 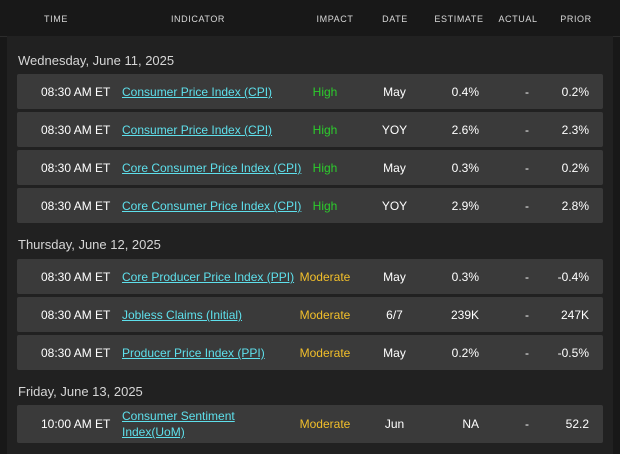 What do you see at coordinates (178, 416) in the screenshot?
I see `indicator-link: Consumer Sentiment` at bounding box center [178, 416].